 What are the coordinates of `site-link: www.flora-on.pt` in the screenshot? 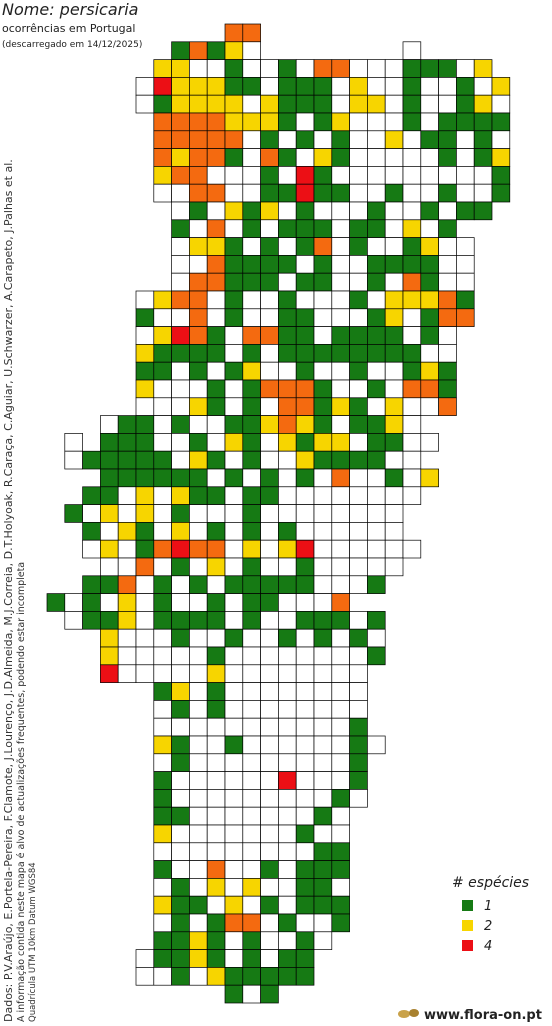 It's located at (483, 1015).